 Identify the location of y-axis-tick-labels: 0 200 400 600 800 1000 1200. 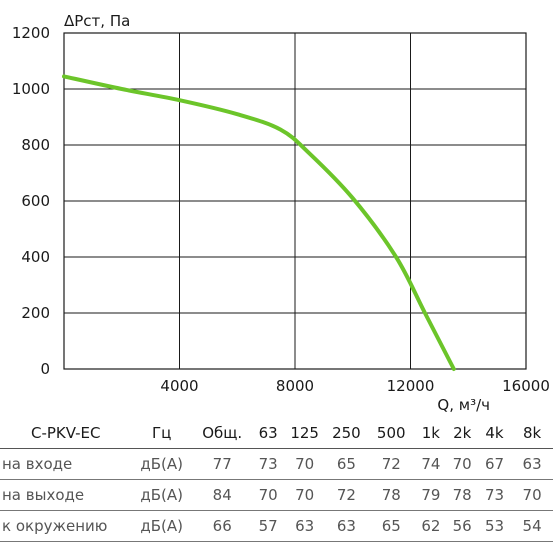
(31, 201).